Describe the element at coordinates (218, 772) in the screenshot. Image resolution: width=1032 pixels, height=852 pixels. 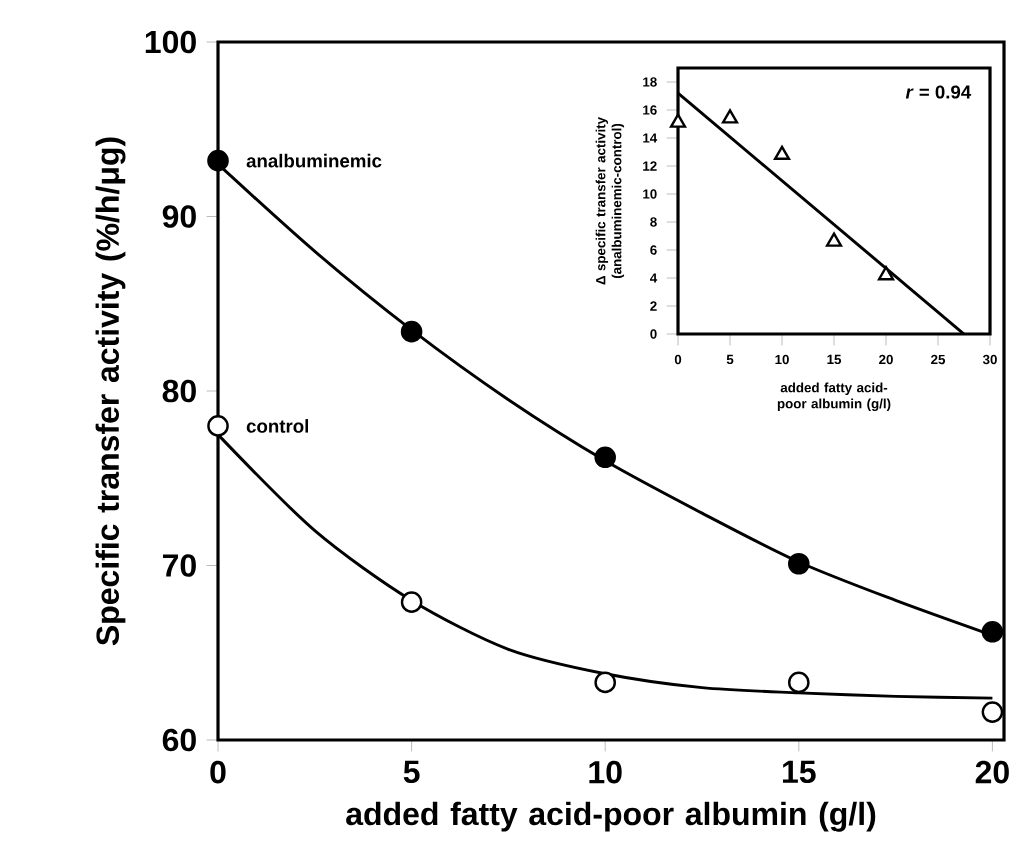
I see `x-tick-label: 0` at that location.